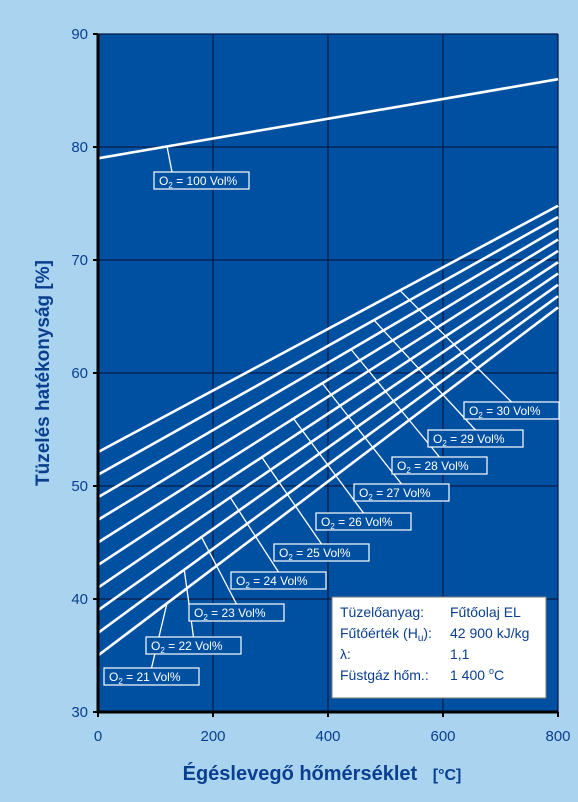 The height and width of the screenshot is (802, 578). I want to click on info-key-after: ):, so click(427, 633).